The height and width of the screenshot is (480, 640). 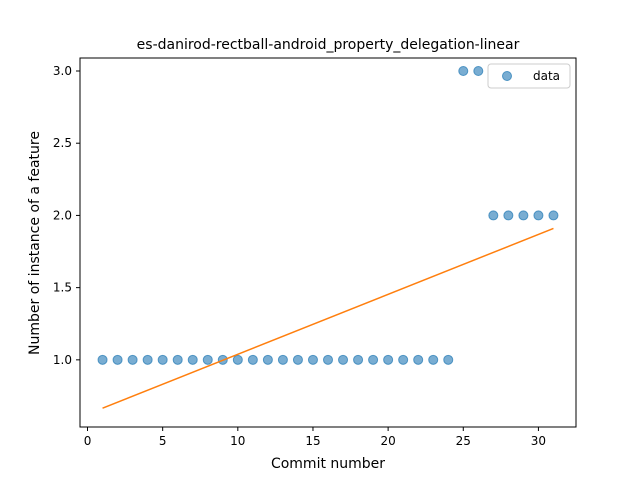 I want to click on y-tick-label: 3.0, so click(x=62, y=71).